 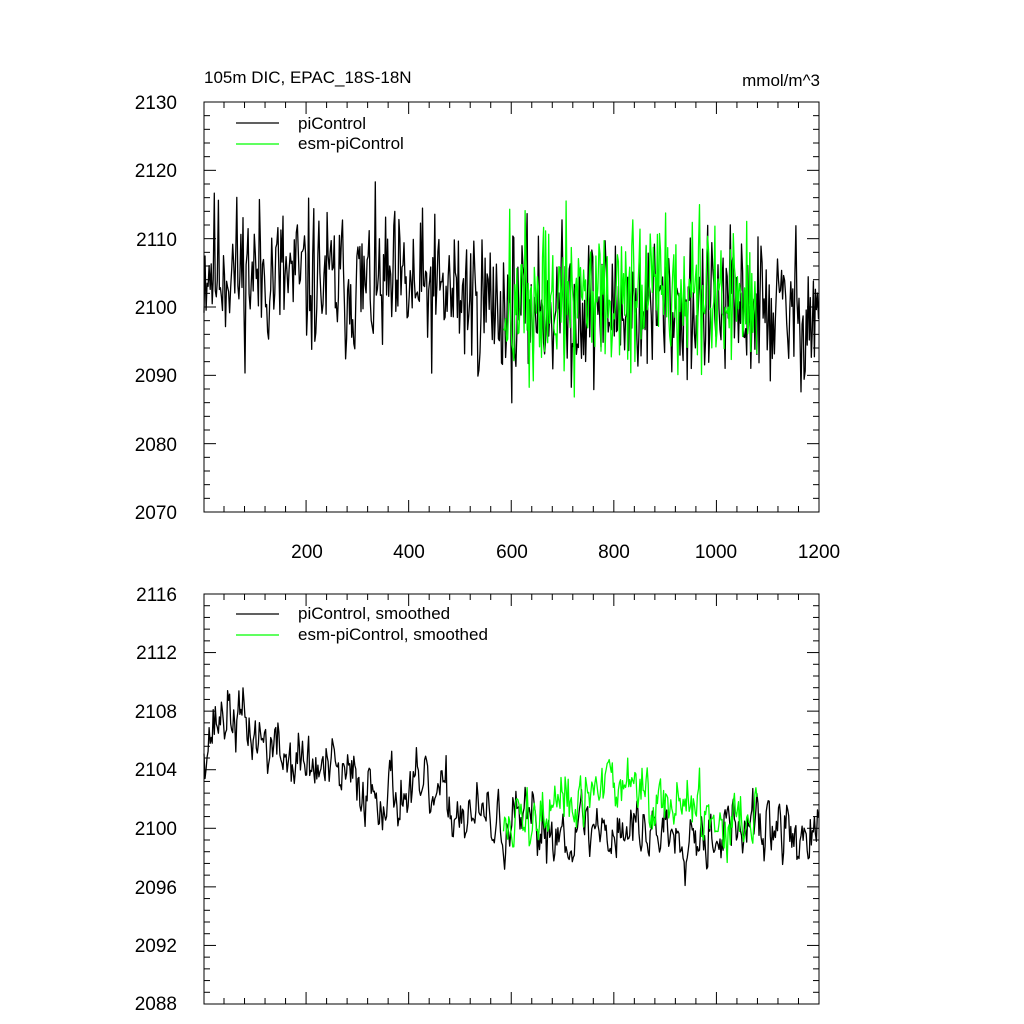 What do you see at coordinates (332, 123) in the screenshot?
I see `legend-label-picontrol: piControl` at bounding box center [332, 123].